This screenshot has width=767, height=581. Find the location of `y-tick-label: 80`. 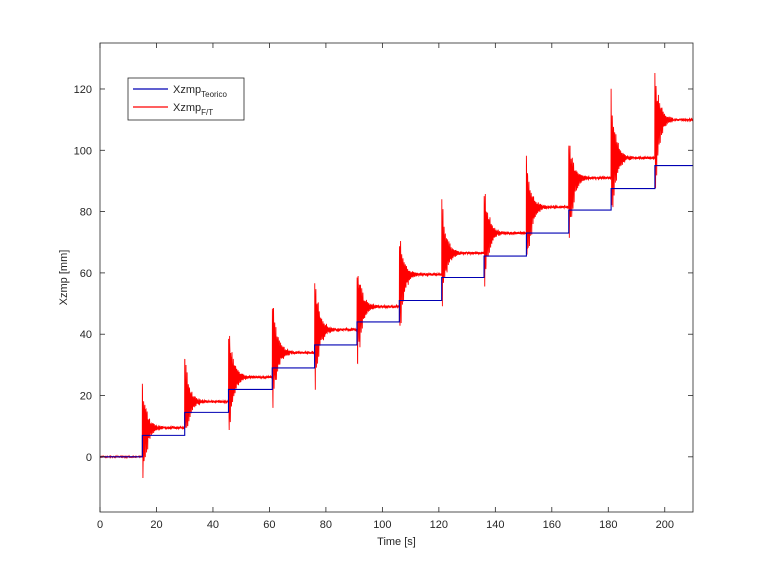

y-tick-label: 80 is located at coordinates (86, 213).